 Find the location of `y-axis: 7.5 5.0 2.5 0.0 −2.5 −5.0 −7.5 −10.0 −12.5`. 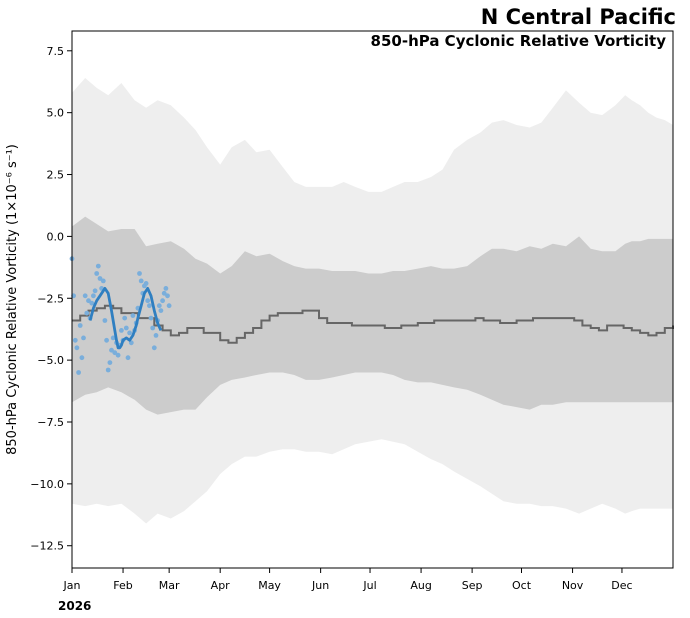

y-axis: 7.5 5.0 2.5 0.0 −2.5 −5.0 −7.5 −10.0 −12.5 is located at coordinates (51, 299).